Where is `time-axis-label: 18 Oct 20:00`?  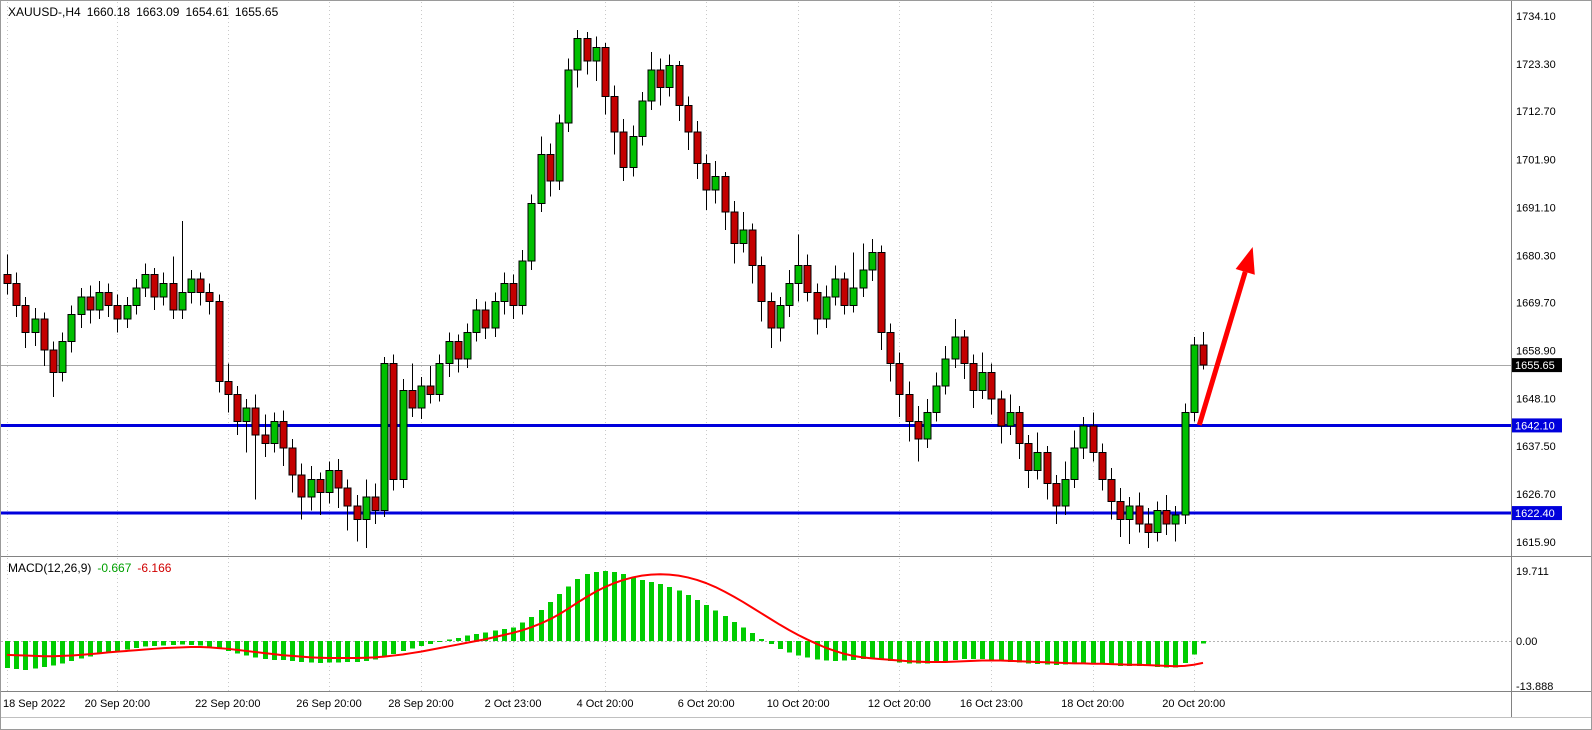 time-axis-label: 18 Oct 20:00 is located at coordinates (1092, 704).